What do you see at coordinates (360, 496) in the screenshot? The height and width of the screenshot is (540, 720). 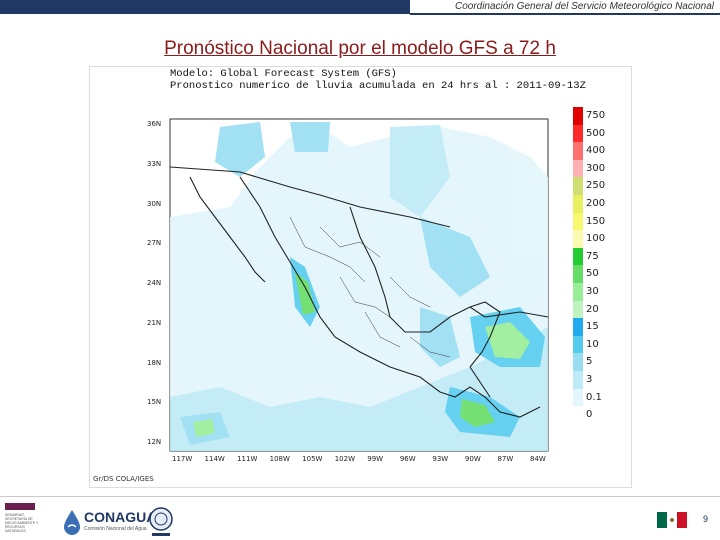 I see `footer-divider` at bounding box center [360, 496].